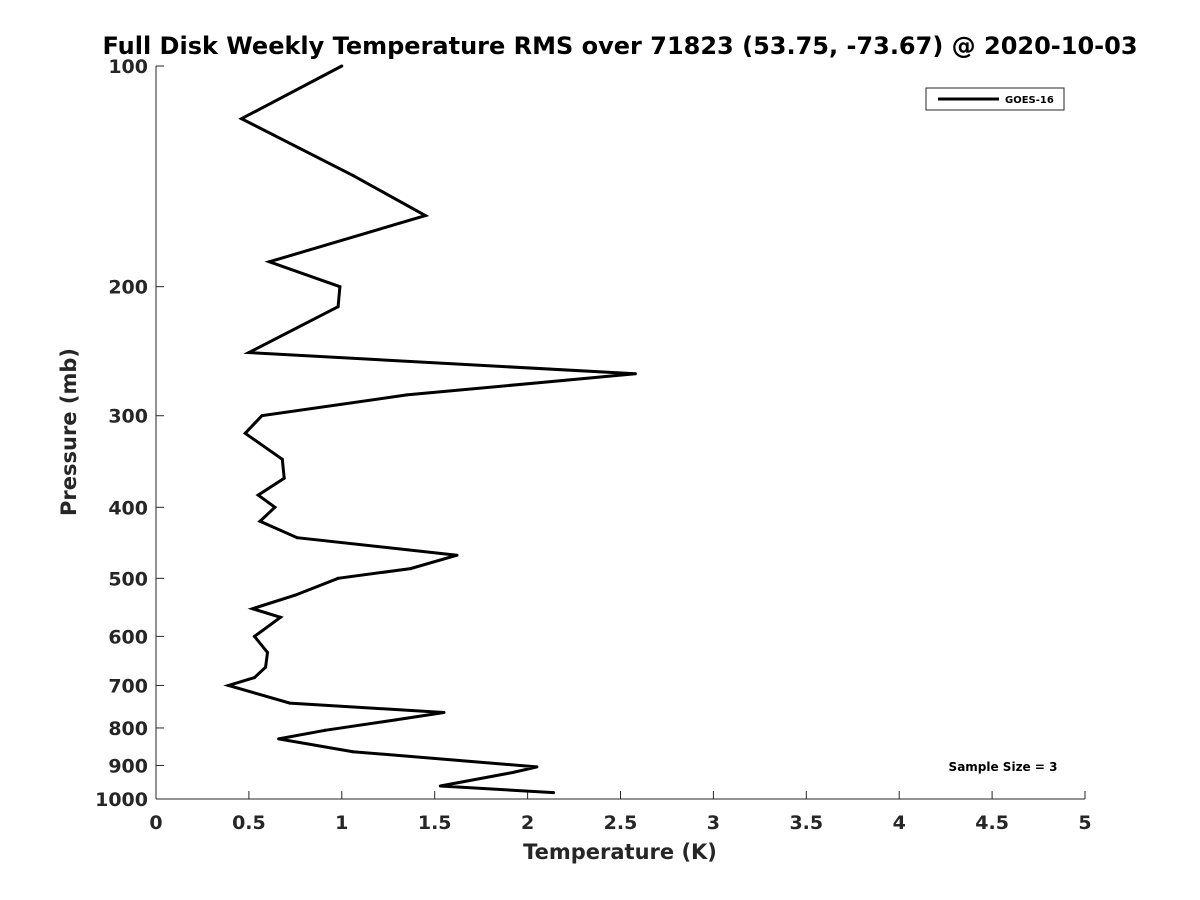 The width and height of the screenshot is (1200, 900). I want to click on x-tick-label: 4, so click(899, 823).